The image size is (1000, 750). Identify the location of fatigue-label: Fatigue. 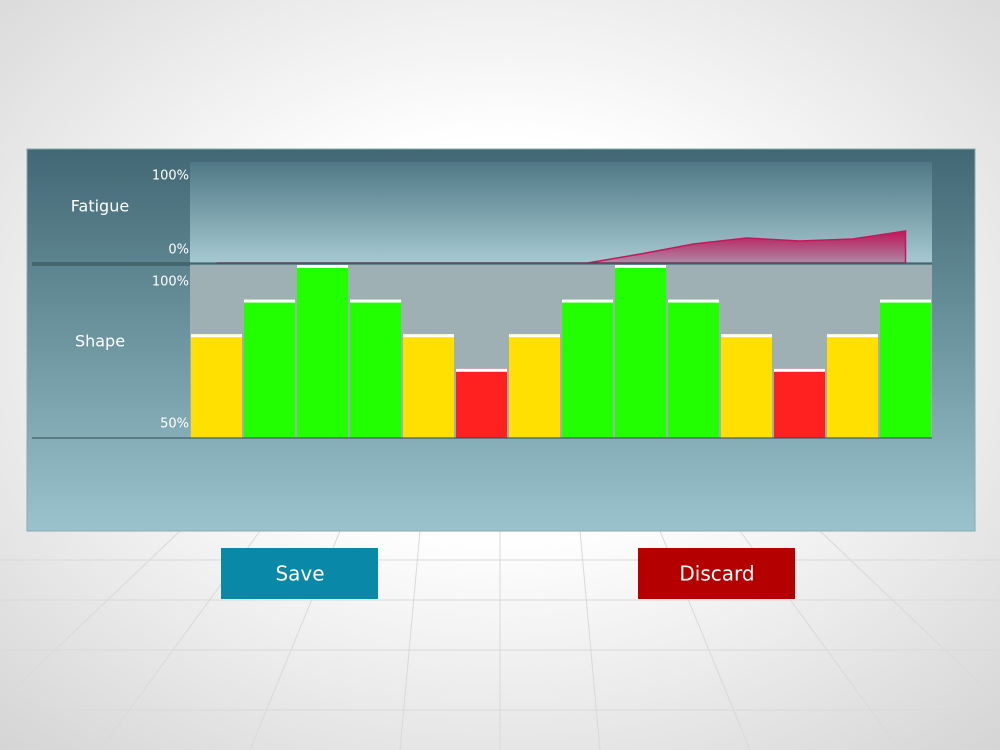
(100, 206).